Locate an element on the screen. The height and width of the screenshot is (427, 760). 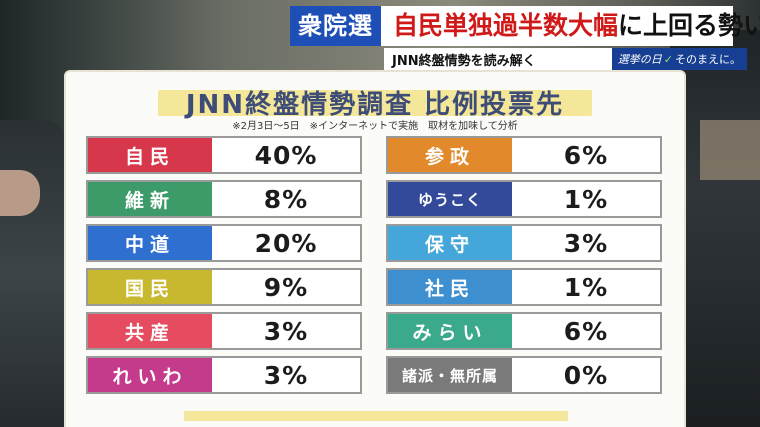
headline-text: 自民単独過半数大幅に上回る勢い is located at coordinates (570, 26).